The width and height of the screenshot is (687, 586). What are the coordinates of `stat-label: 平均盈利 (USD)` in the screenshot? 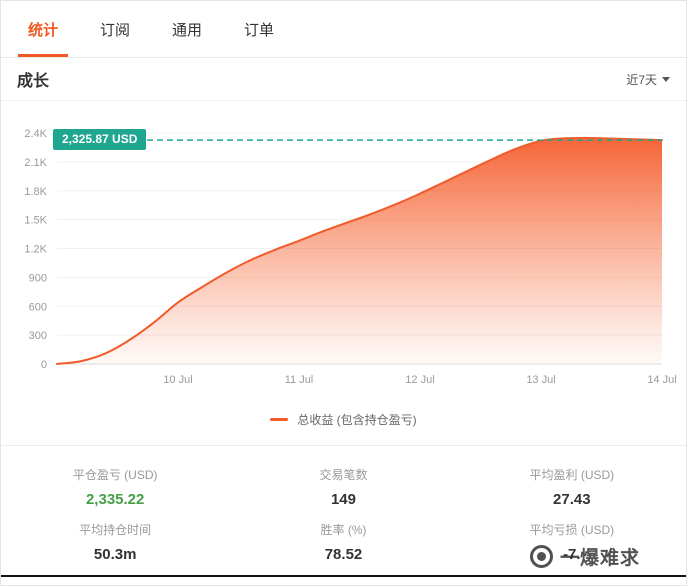 It's located at (572, 475).